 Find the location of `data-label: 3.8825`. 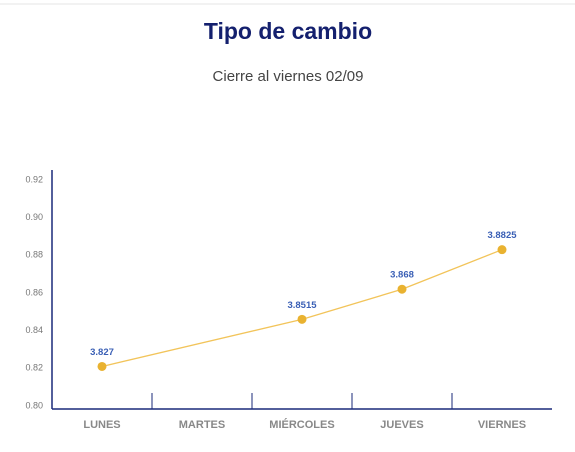

data-label: 3.8825 is located at coordinates (502, 235).